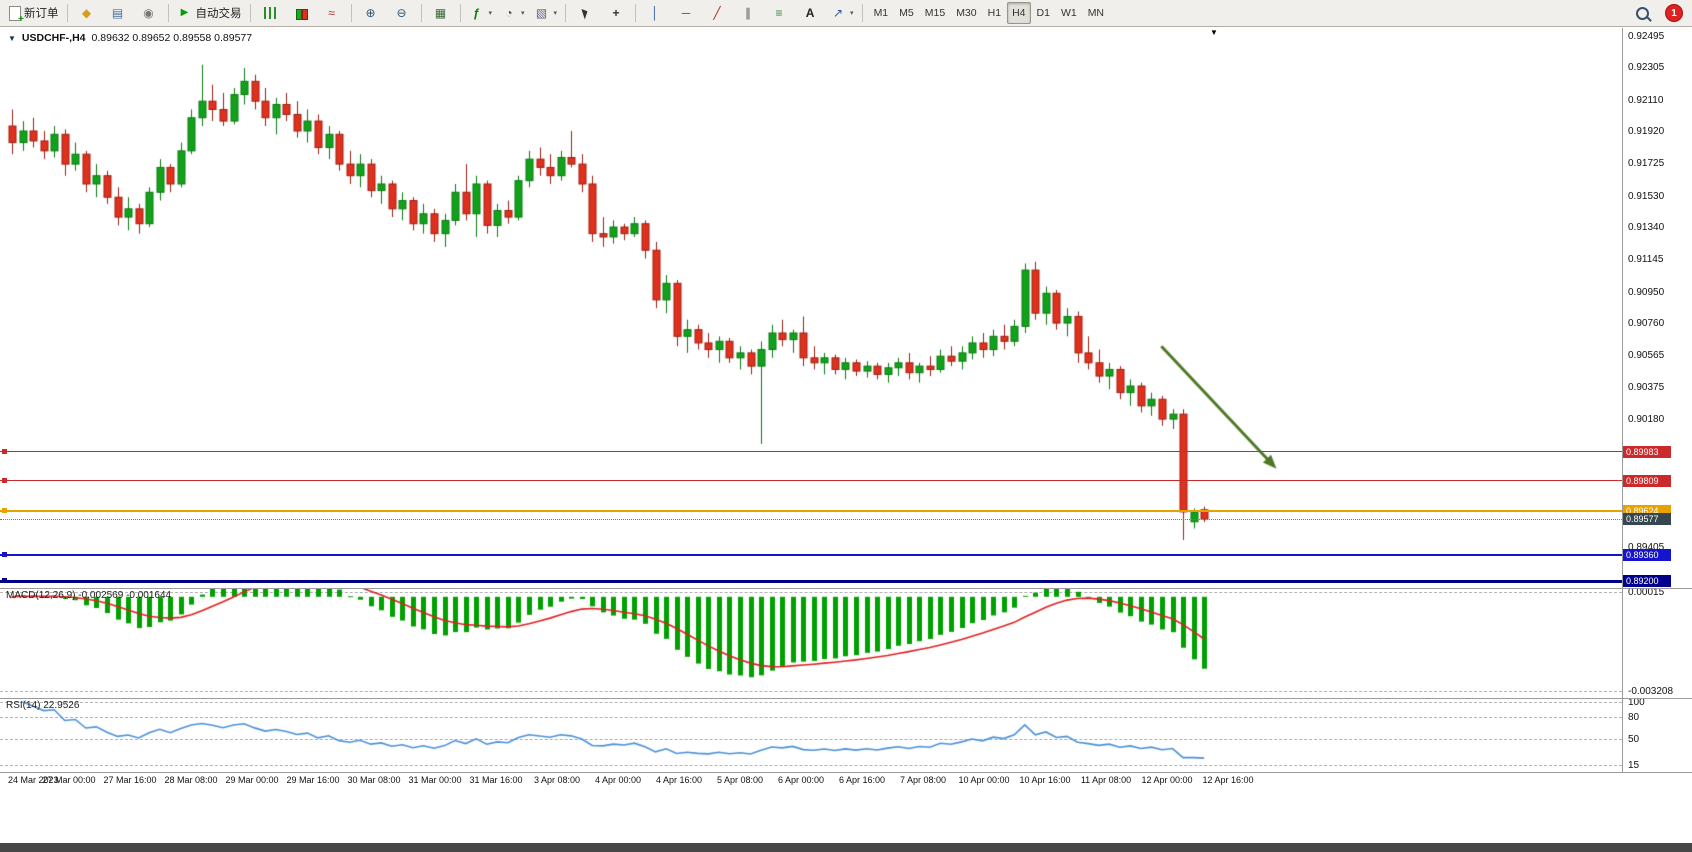 The width and height of the screenshot is (1692, 852). I want to click on timeframe-h1: H1, so click(994, 13).